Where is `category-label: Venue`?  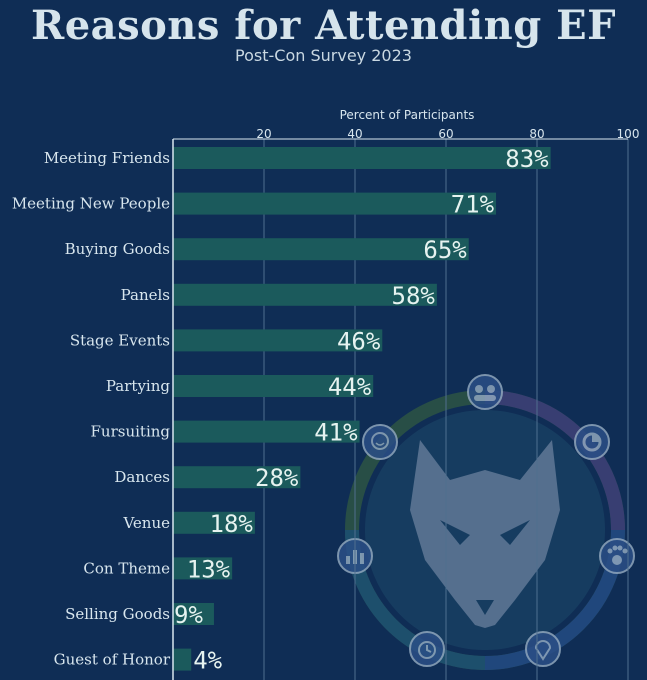 category-label: Venue is located at coordinates (146, 523).